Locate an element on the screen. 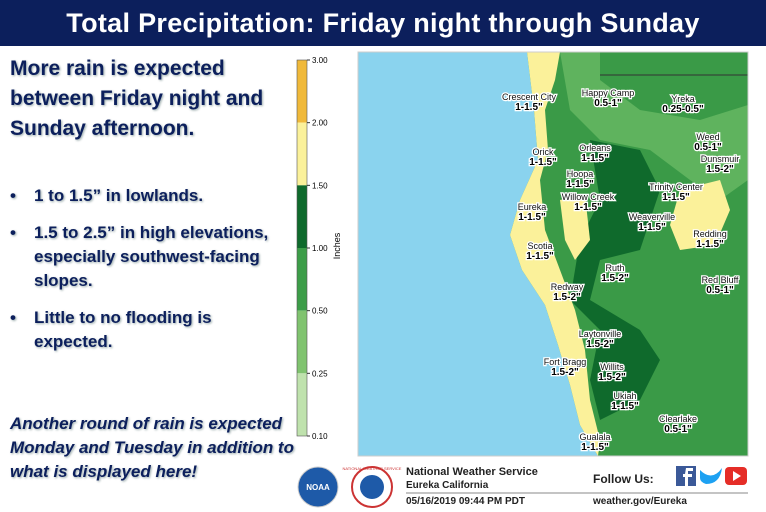  place-name: Red Bluff is located at coordinates (720, 280).